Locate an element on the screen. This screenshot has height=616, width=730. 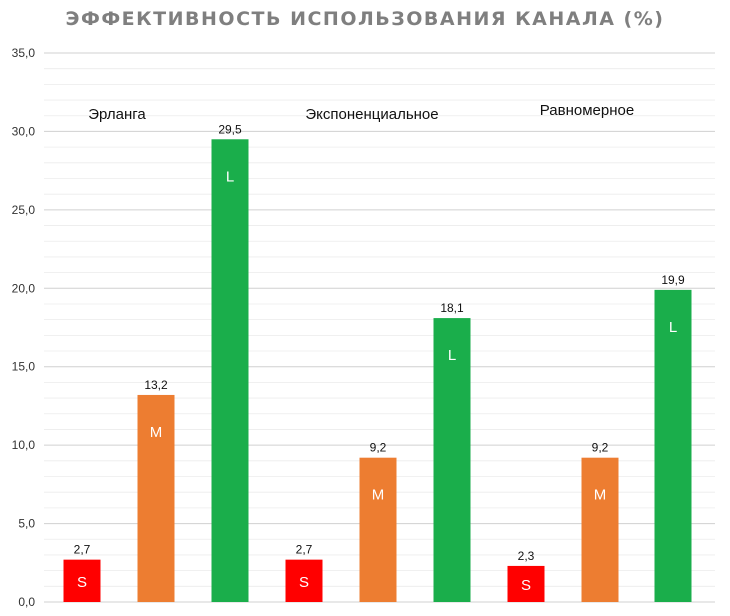
y-tick-label: 5,0 is located at coordinates (26, 524).